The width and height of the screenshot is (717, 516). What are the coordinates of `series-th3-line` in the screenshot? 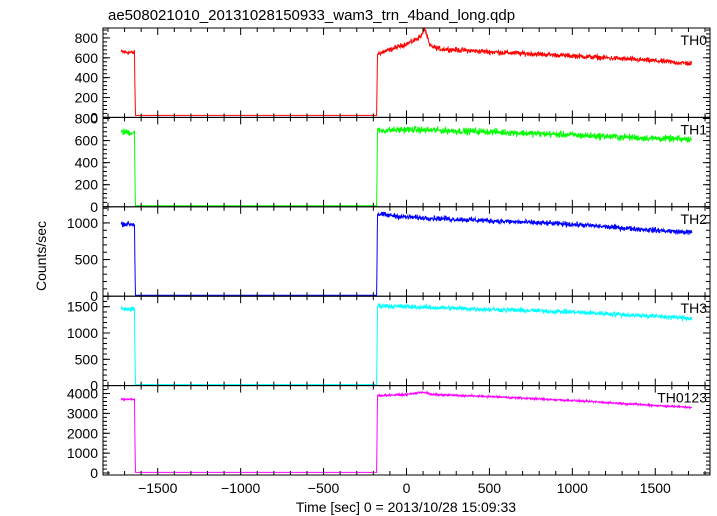 It's located at (406, 344).